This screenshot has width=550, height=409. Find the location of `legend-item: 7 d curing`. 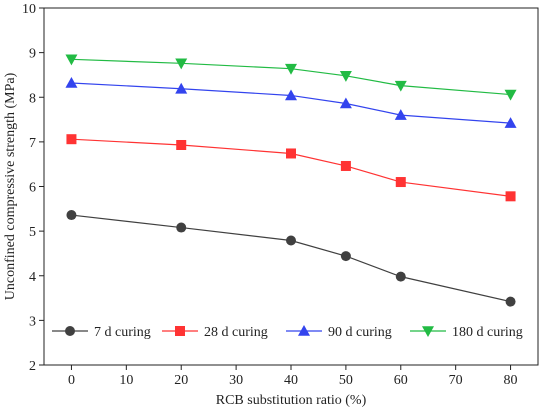

legend-item: 7 d curing is located at coordinates (101, 332).